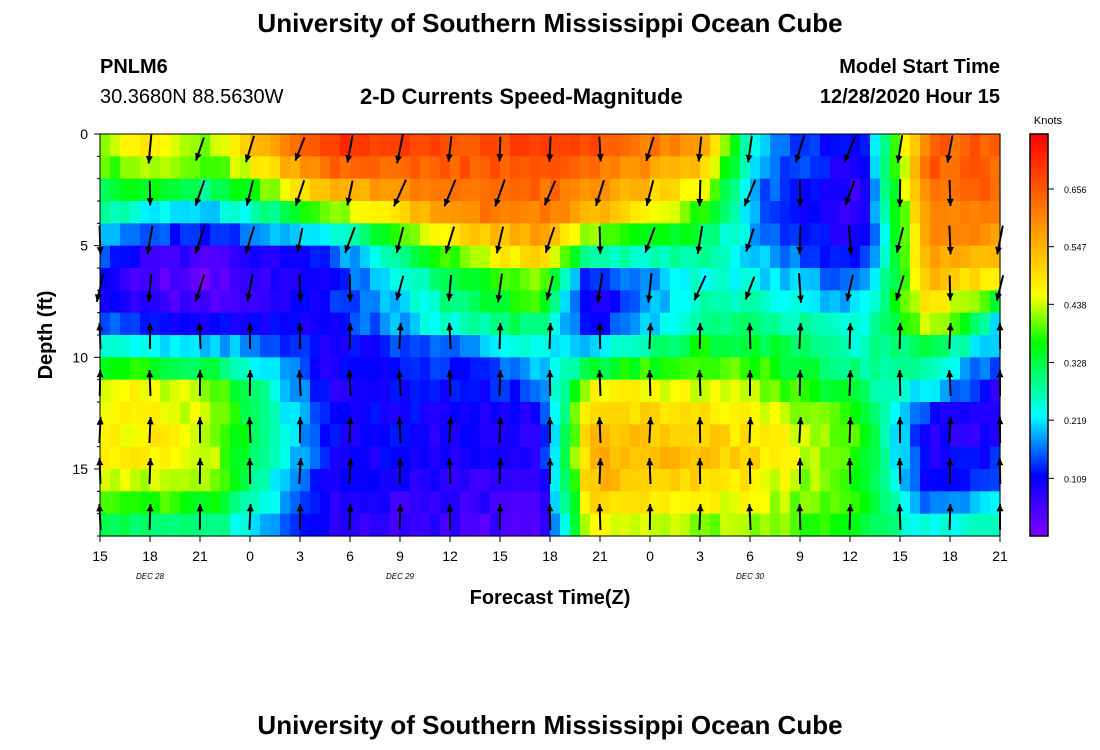 Image resolution: width=1100 pixels, height=750 pixels. I want to click on colorbar-tick-label: 0.438, so click(1075, 305).